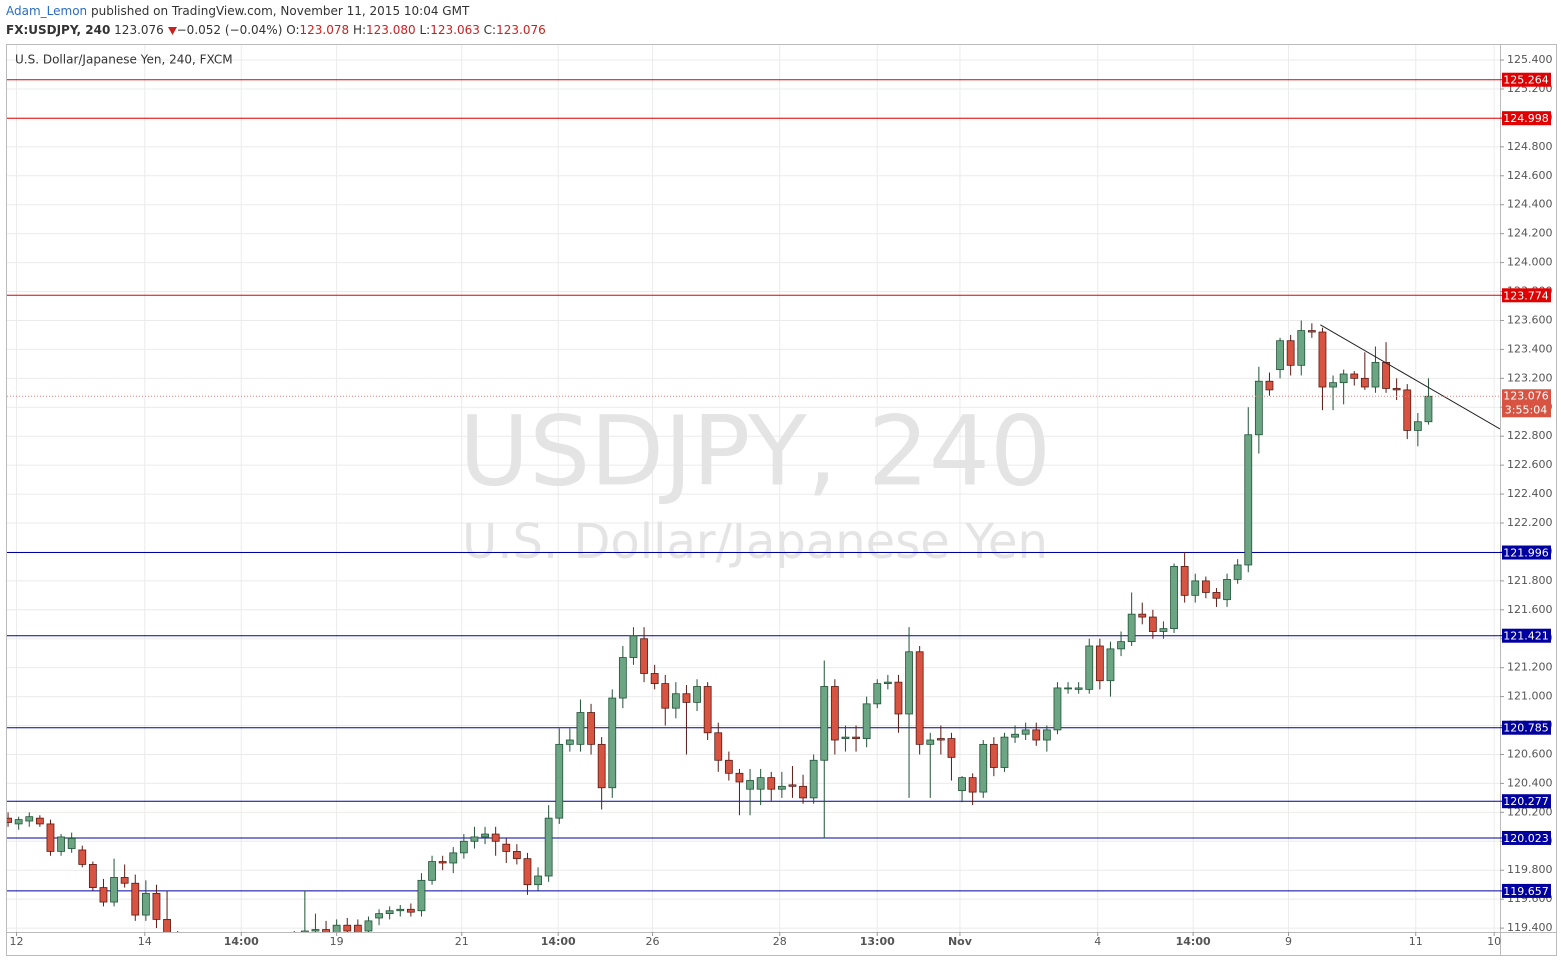 Image resolution: width=1561 pixels, height=961 pixels. Describe the element at coordinates (1526, 295) in the screenshot. I see `level-label: 123.774` at that location.